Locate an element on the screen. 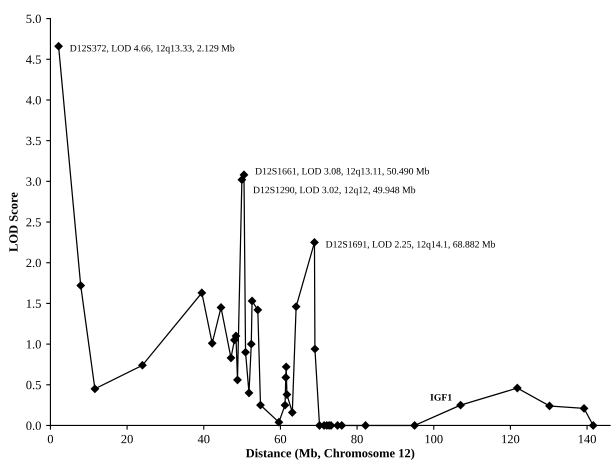 This screenshot has width=615, height=465. x-tick-label: 40 is located at coordinates (204, 439).